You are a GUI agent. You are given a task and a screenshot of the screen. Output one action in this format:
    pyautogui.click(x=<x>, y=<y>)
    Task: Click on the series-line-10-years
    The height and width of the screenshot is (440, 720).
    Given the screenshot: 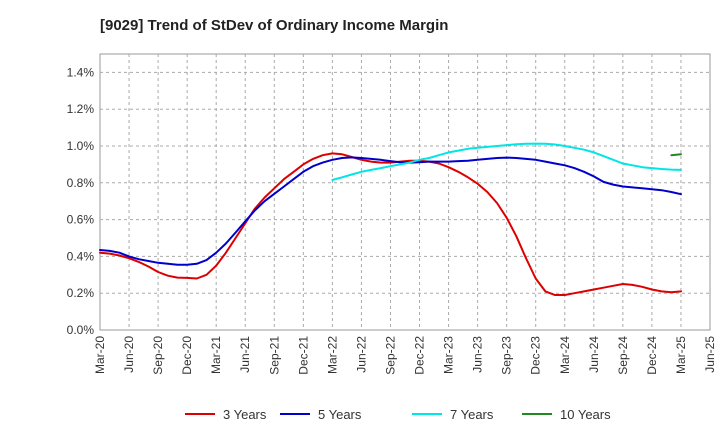 What is the action you would take?
    pyautogui.click(x=676, y=155)
    